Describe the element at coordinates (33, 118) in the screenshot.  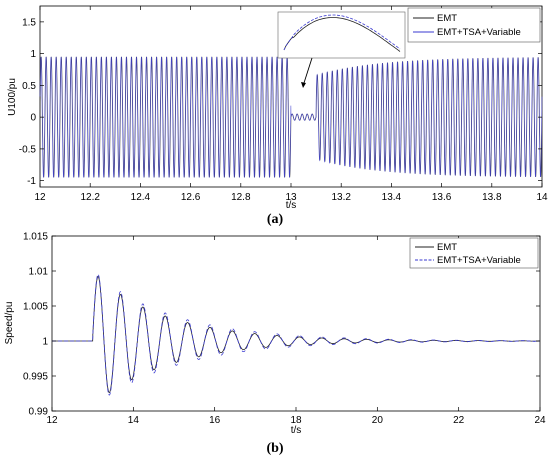
I see `chart-a-ytick-label: 0` at that location.